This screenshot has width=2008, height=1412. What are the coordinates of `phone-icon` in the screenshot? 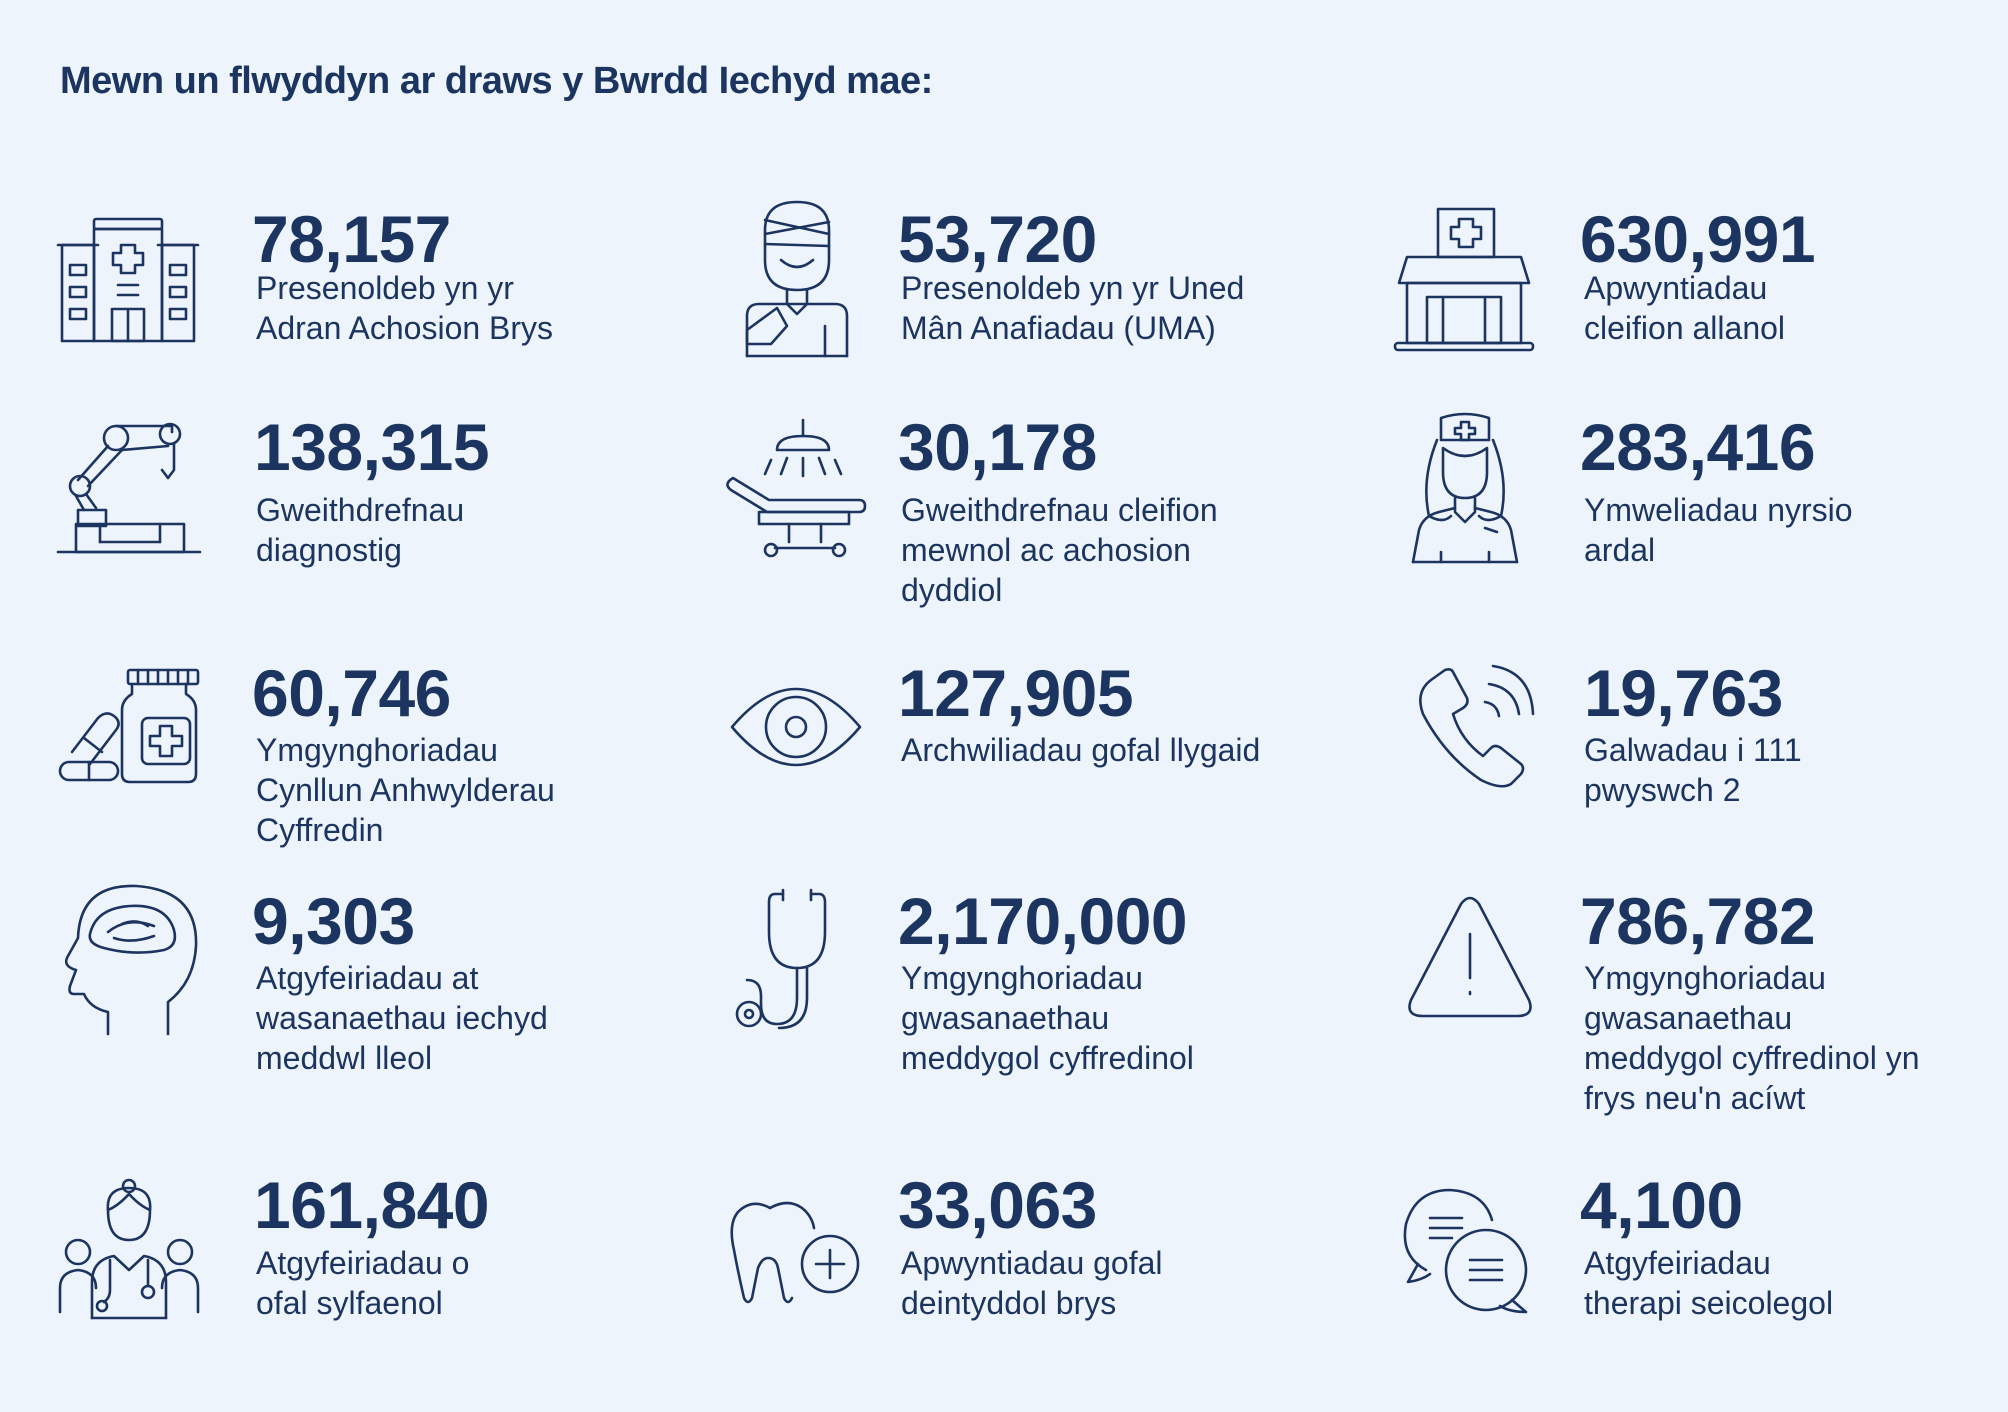 It's located at (1474, 726).